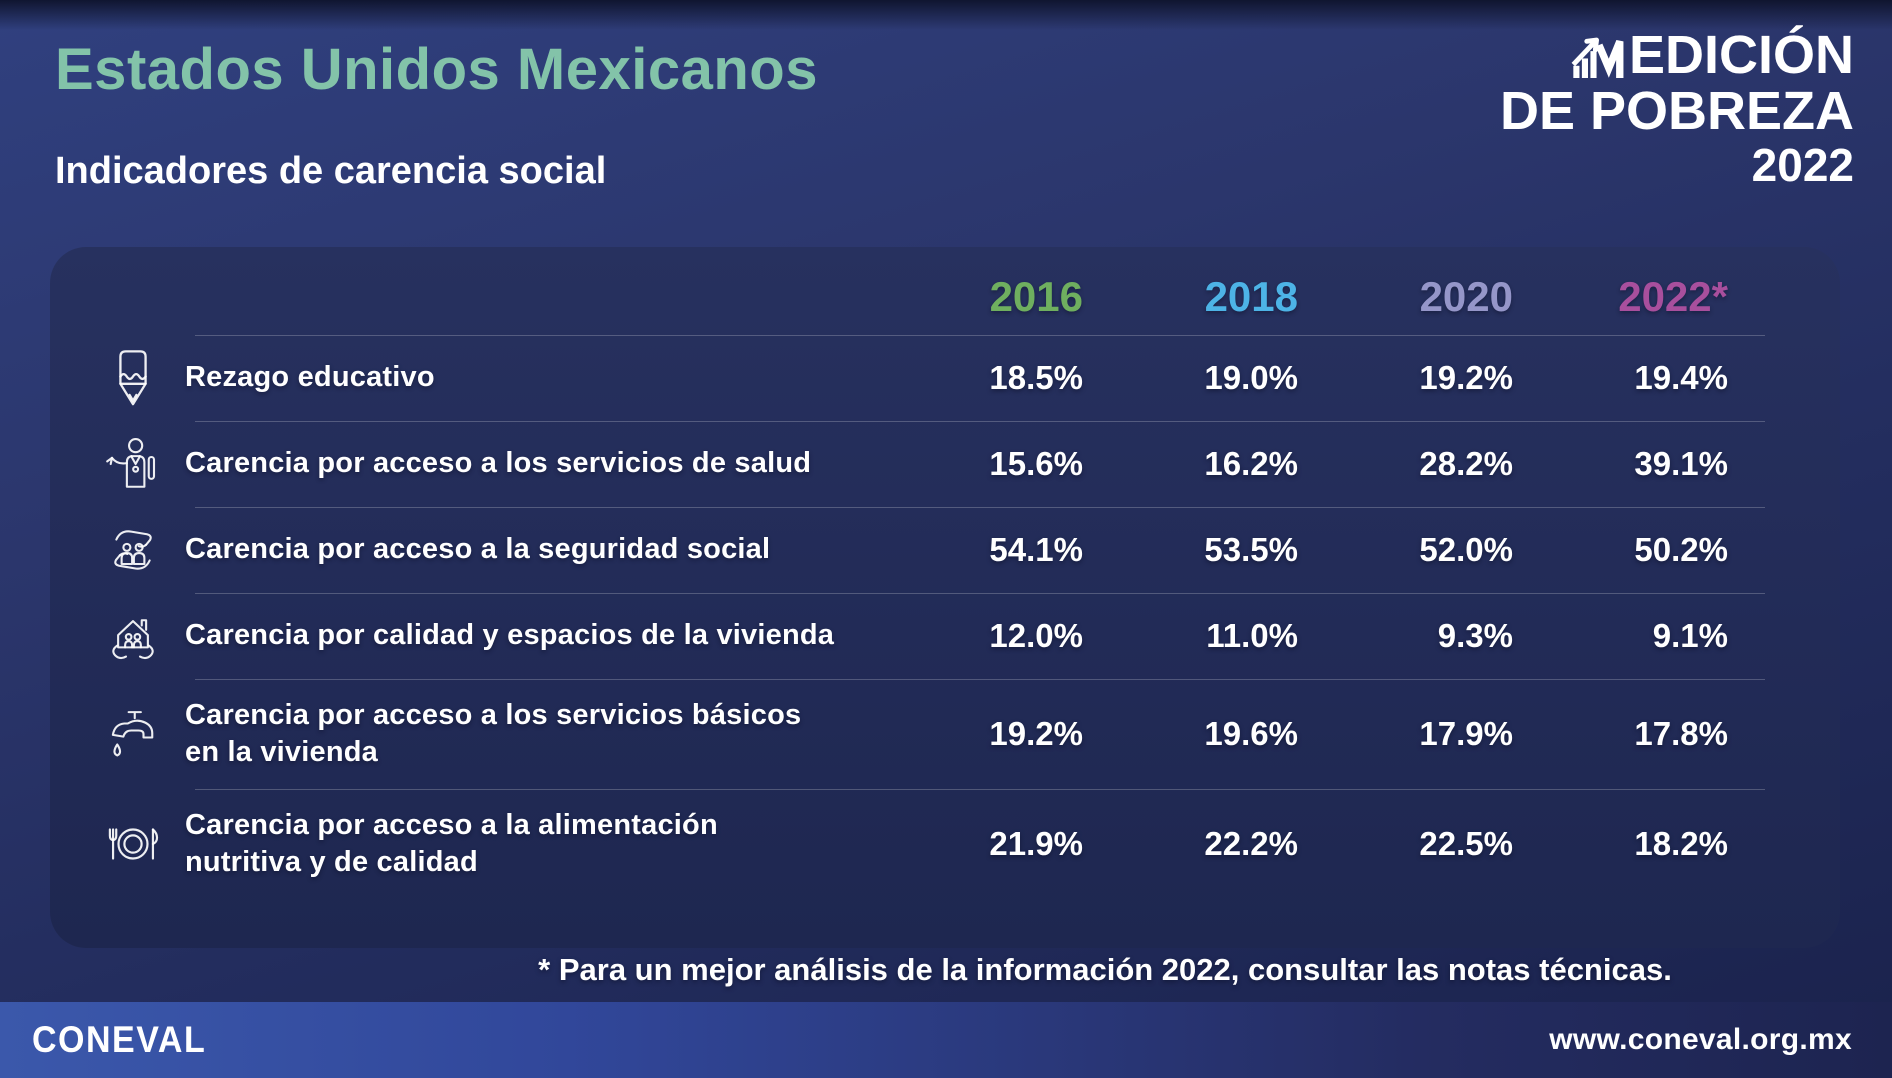  I want to click on value-2022: 18.2%, so click(1681, 843).